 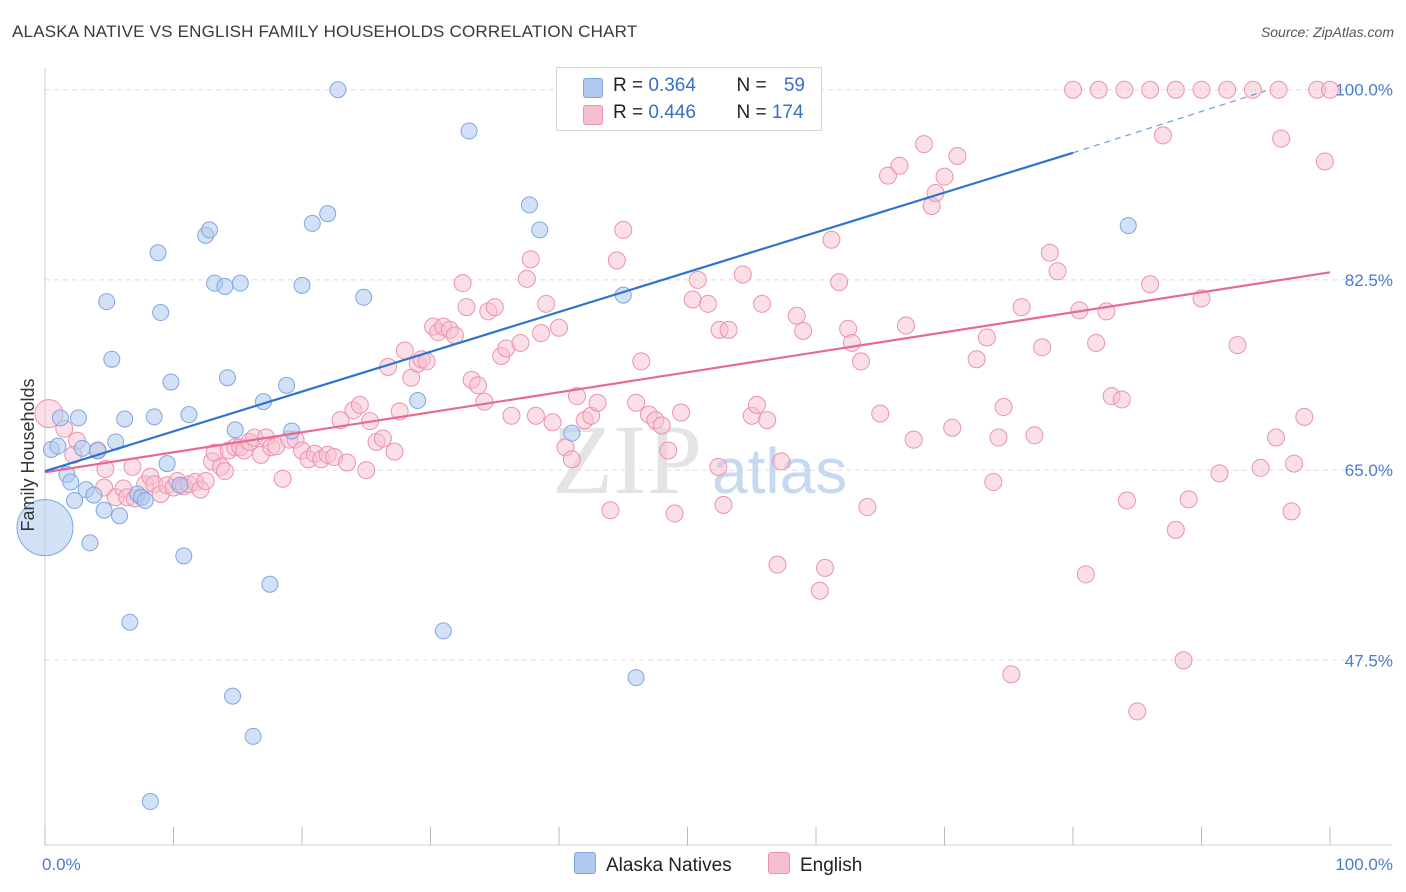 What do you see at coordinates (1364, 90) in the screenshot?
I see `y-tick-label: 100.0%` at bounding box center [1364, 90].